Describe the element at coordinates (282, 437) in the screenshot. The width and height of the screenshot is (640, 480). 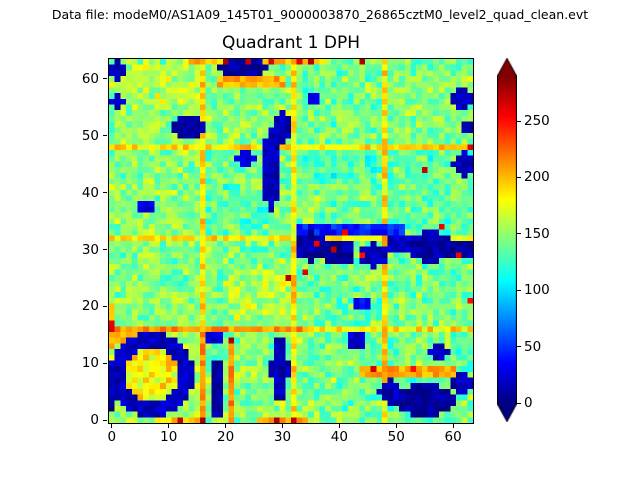
I see `x-tick-label: 30` at that location.